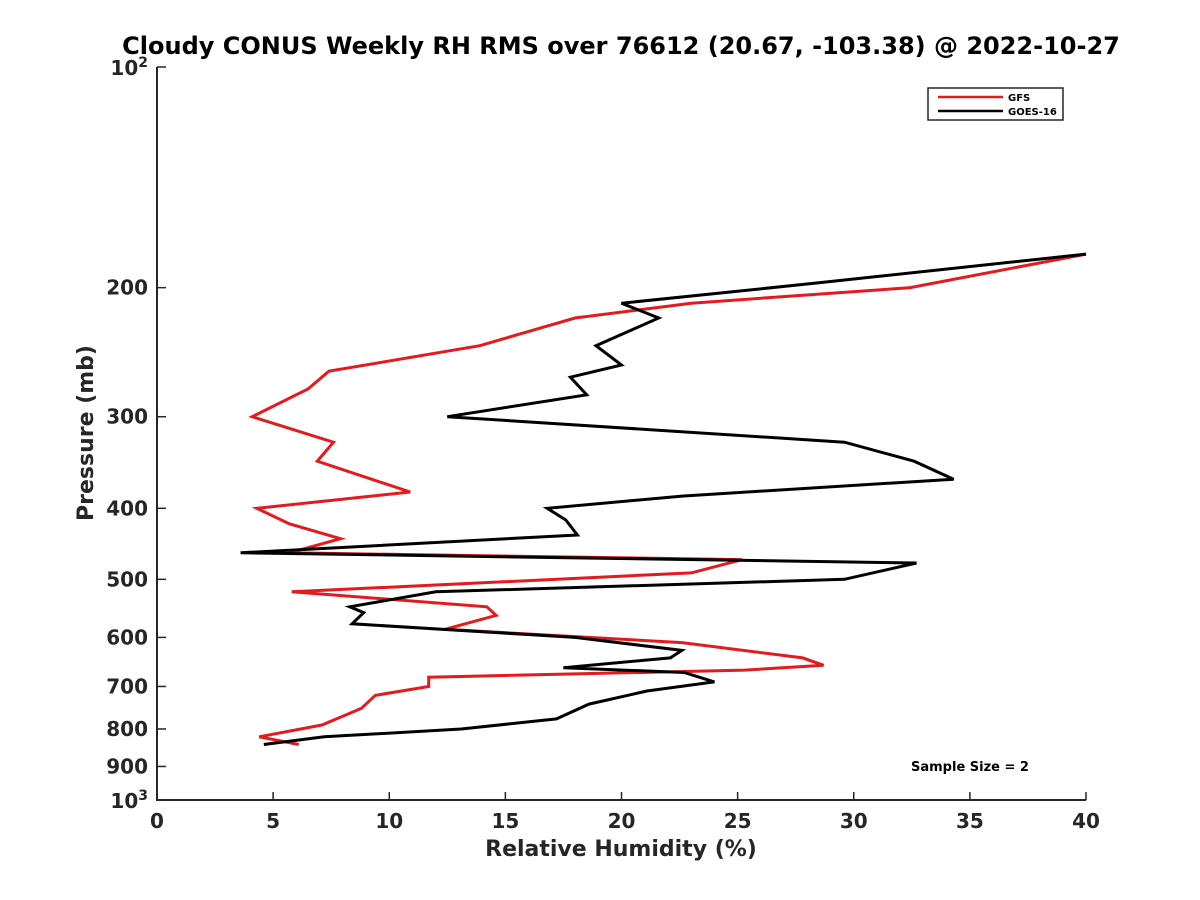 This screenshot has width=1200, height=900. Describe the element at coordinates (157, 821) in the screenshot. I see `x-tick-label: 0` at that location.